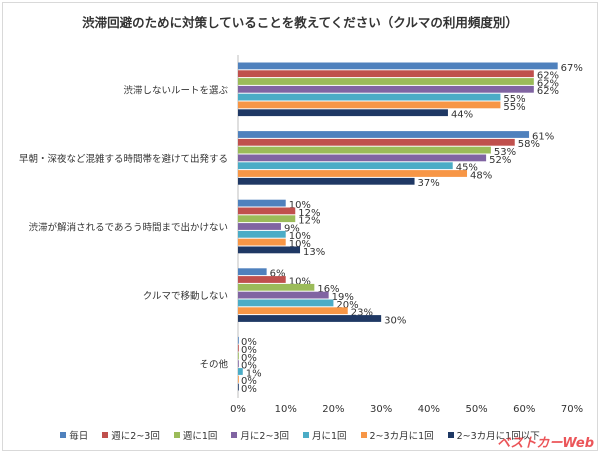 This screenshot has height=455, width=600. Describe the element at coordinates (476, 409) in the screenshot. I see `x-tick-label: 50%` at that location.